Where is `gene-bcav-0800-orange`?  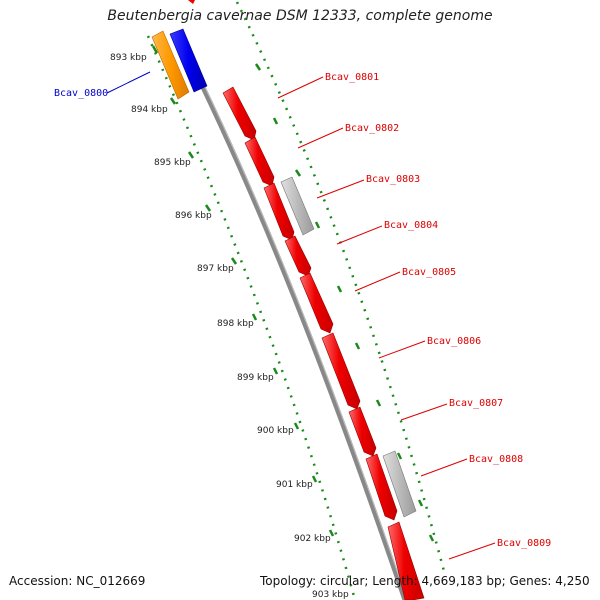 gene-bcav-0800-orange is located at coordinates (170, 65).